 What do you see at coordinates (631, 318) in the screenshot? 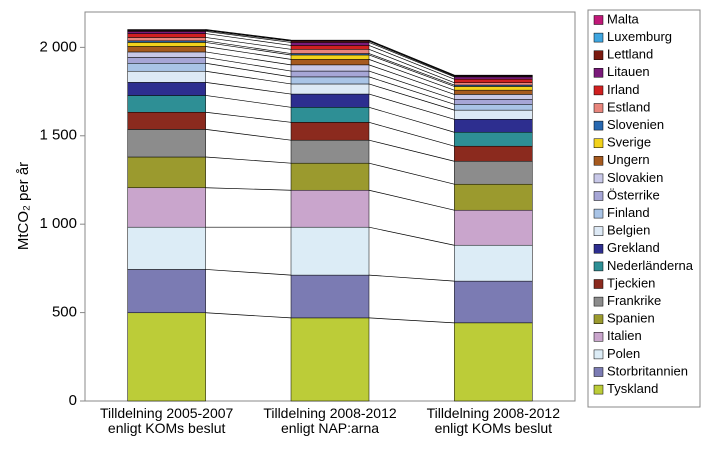
I see `legend-label: Spanien` at bounding box center [631, 318].